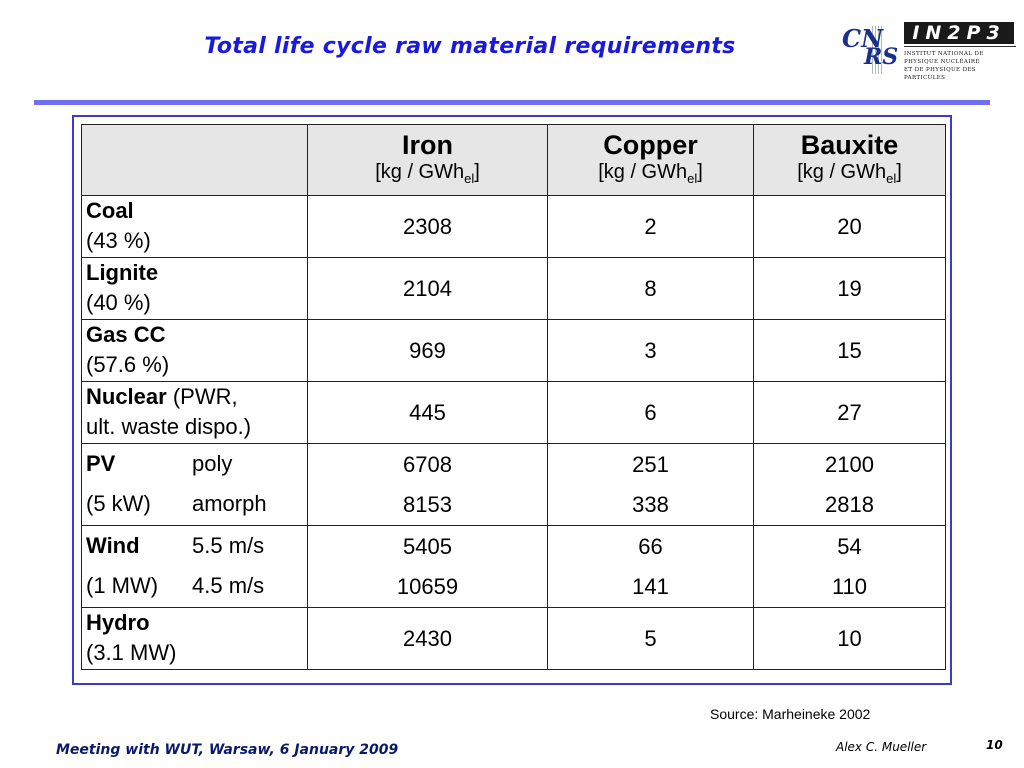 The width and height of the screenshot is (1024, 768). I want to click on cell-bauxite: 10, so click(849, 638).